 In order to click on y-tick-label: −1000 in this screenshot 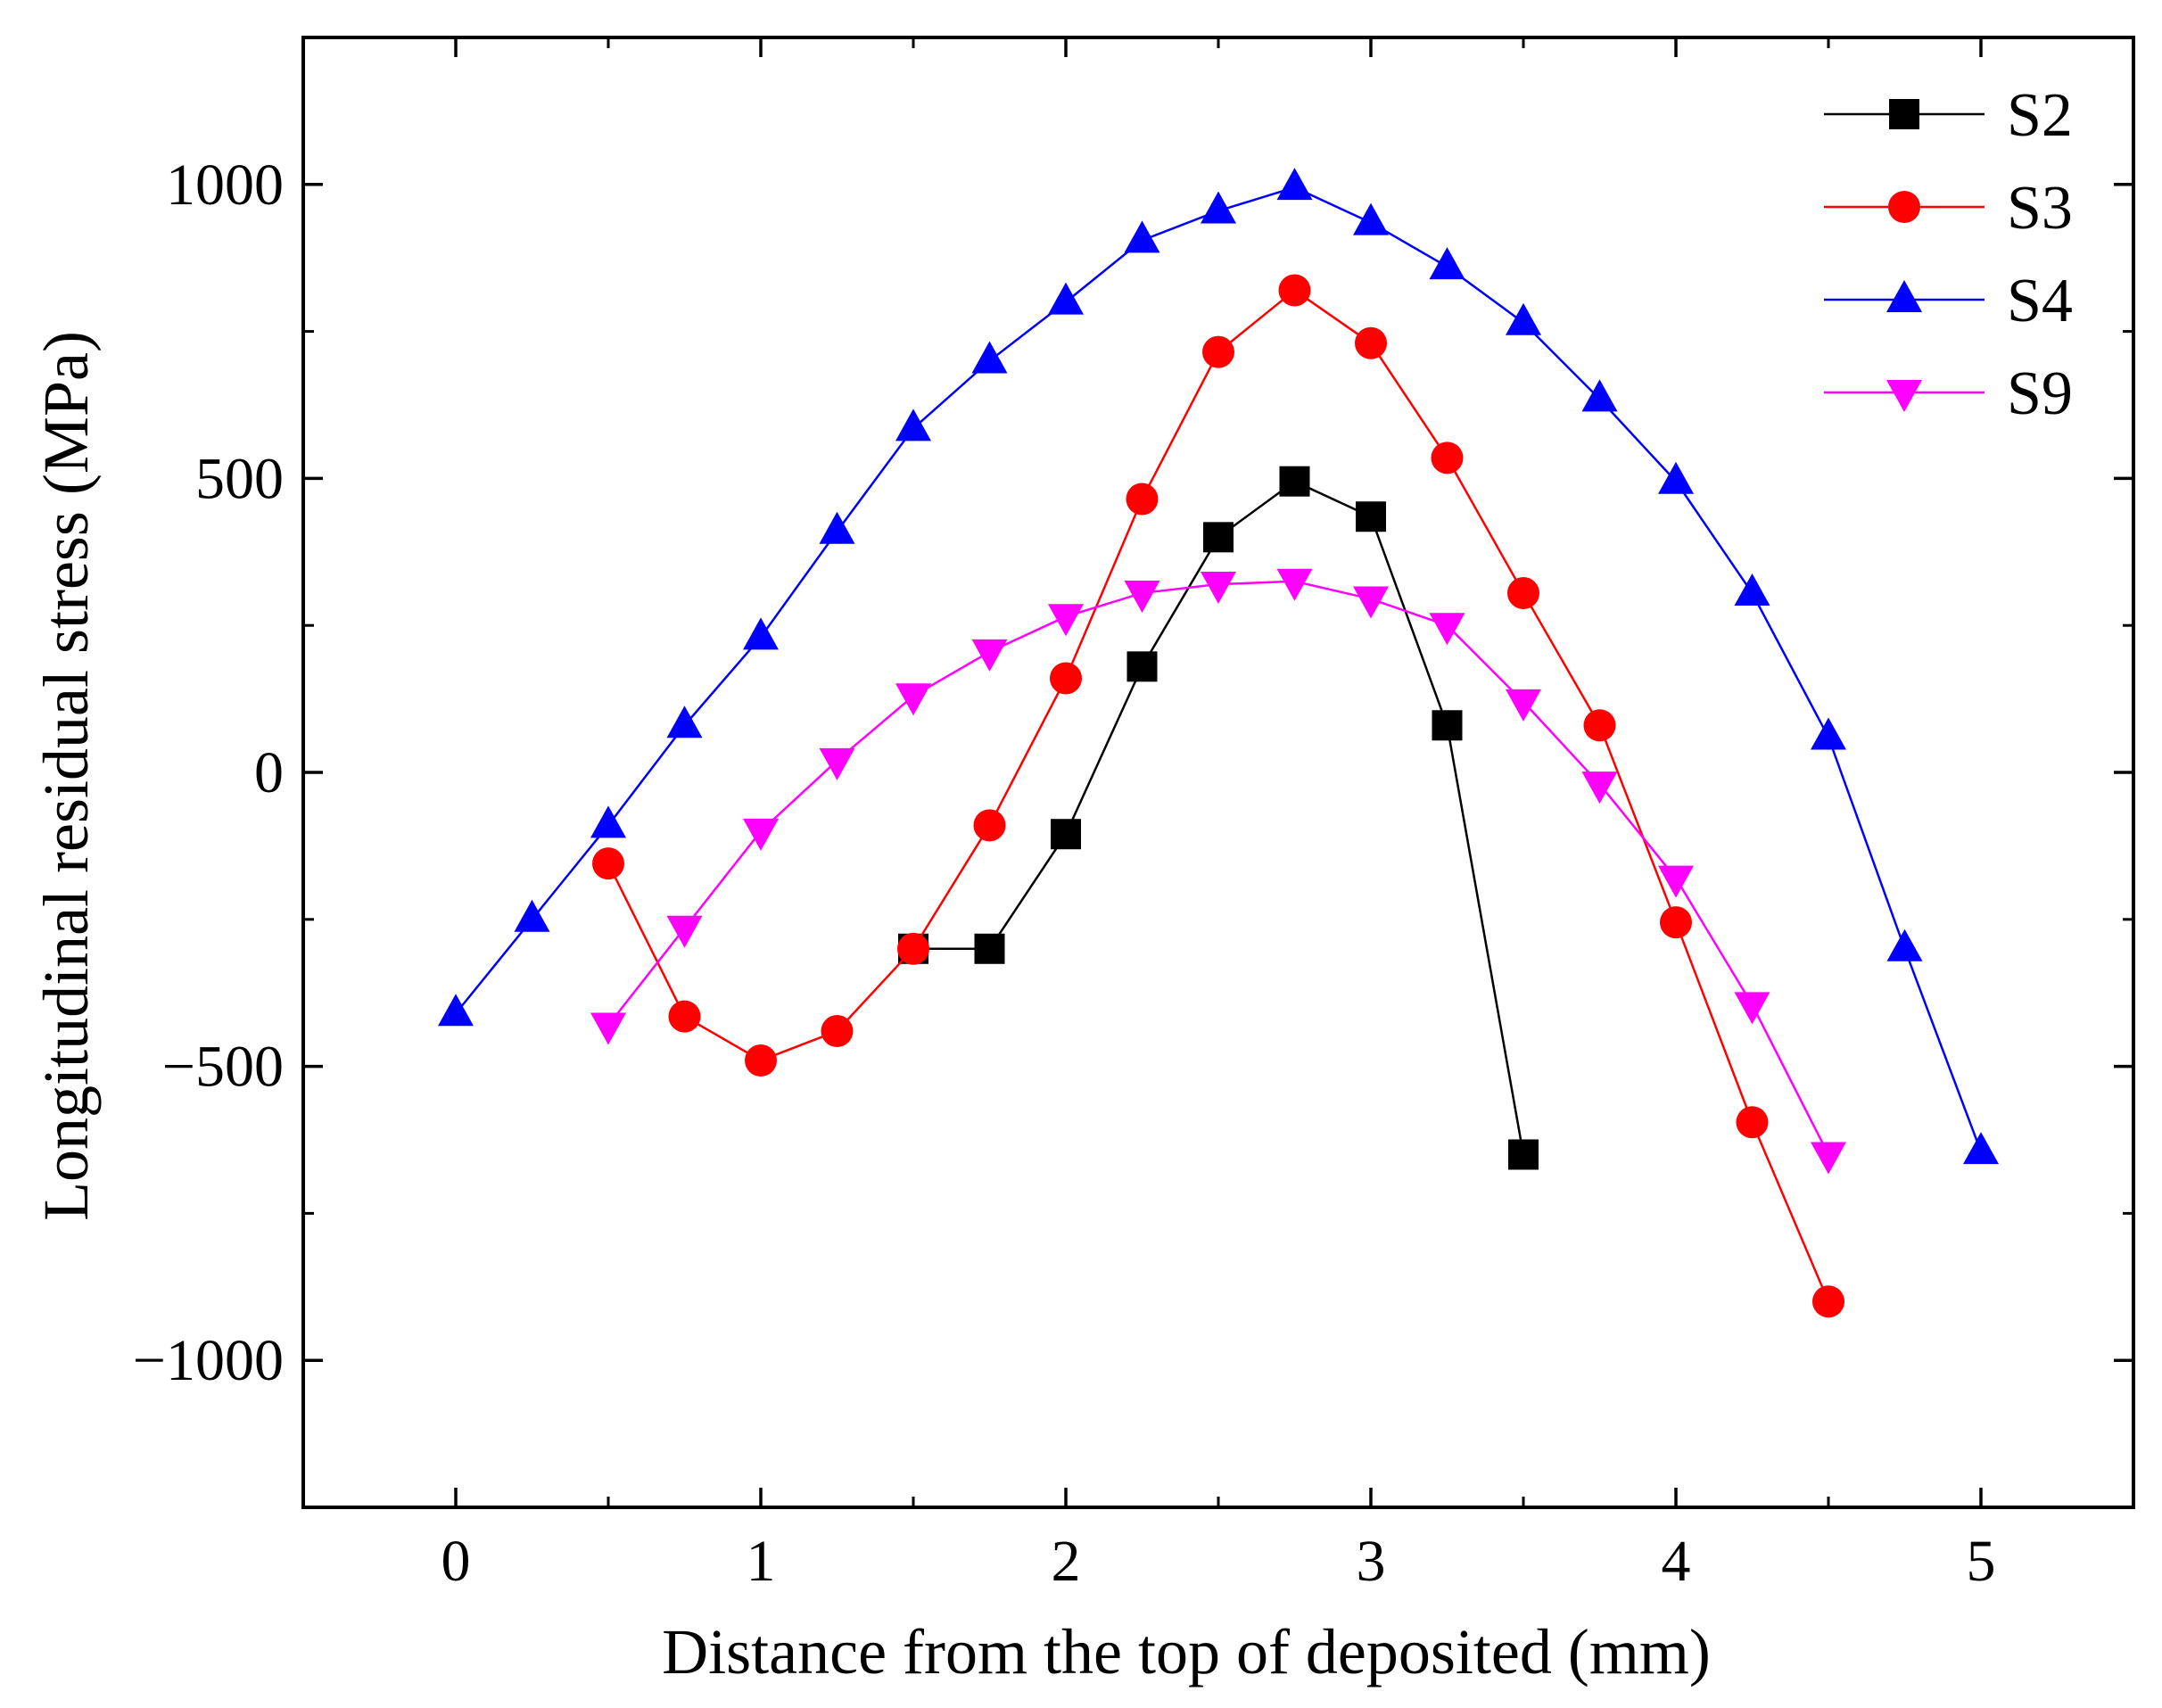, I will do `click(208, 1360)`.